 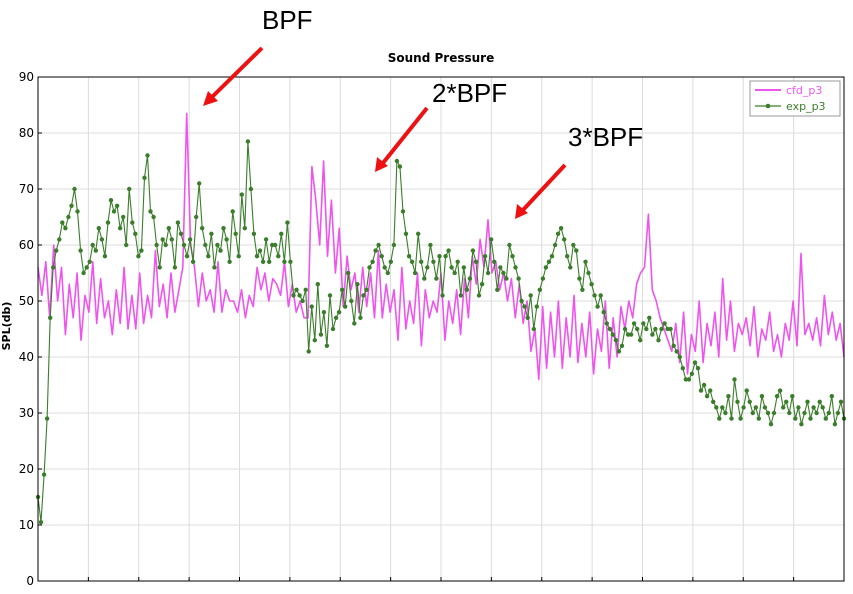 I want to click on arrow-3bpf, so click(x=544, y=187).